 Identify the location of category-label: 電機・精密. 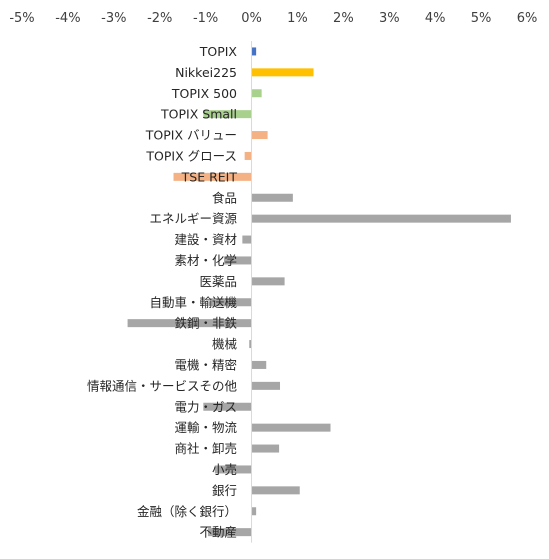
(205, 364).